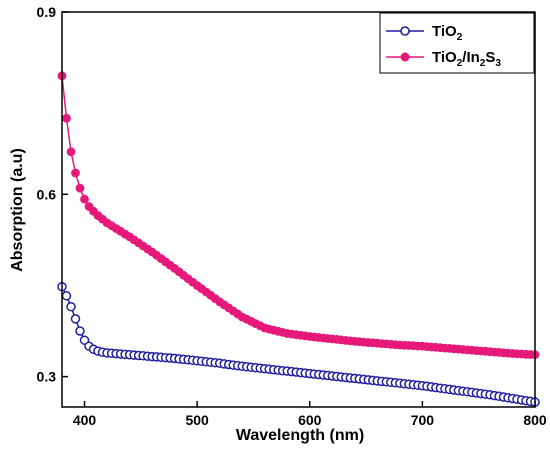 The image size is (550, 451). I want to click on legend-marker-tio2-in2s3, so click(405, 57).